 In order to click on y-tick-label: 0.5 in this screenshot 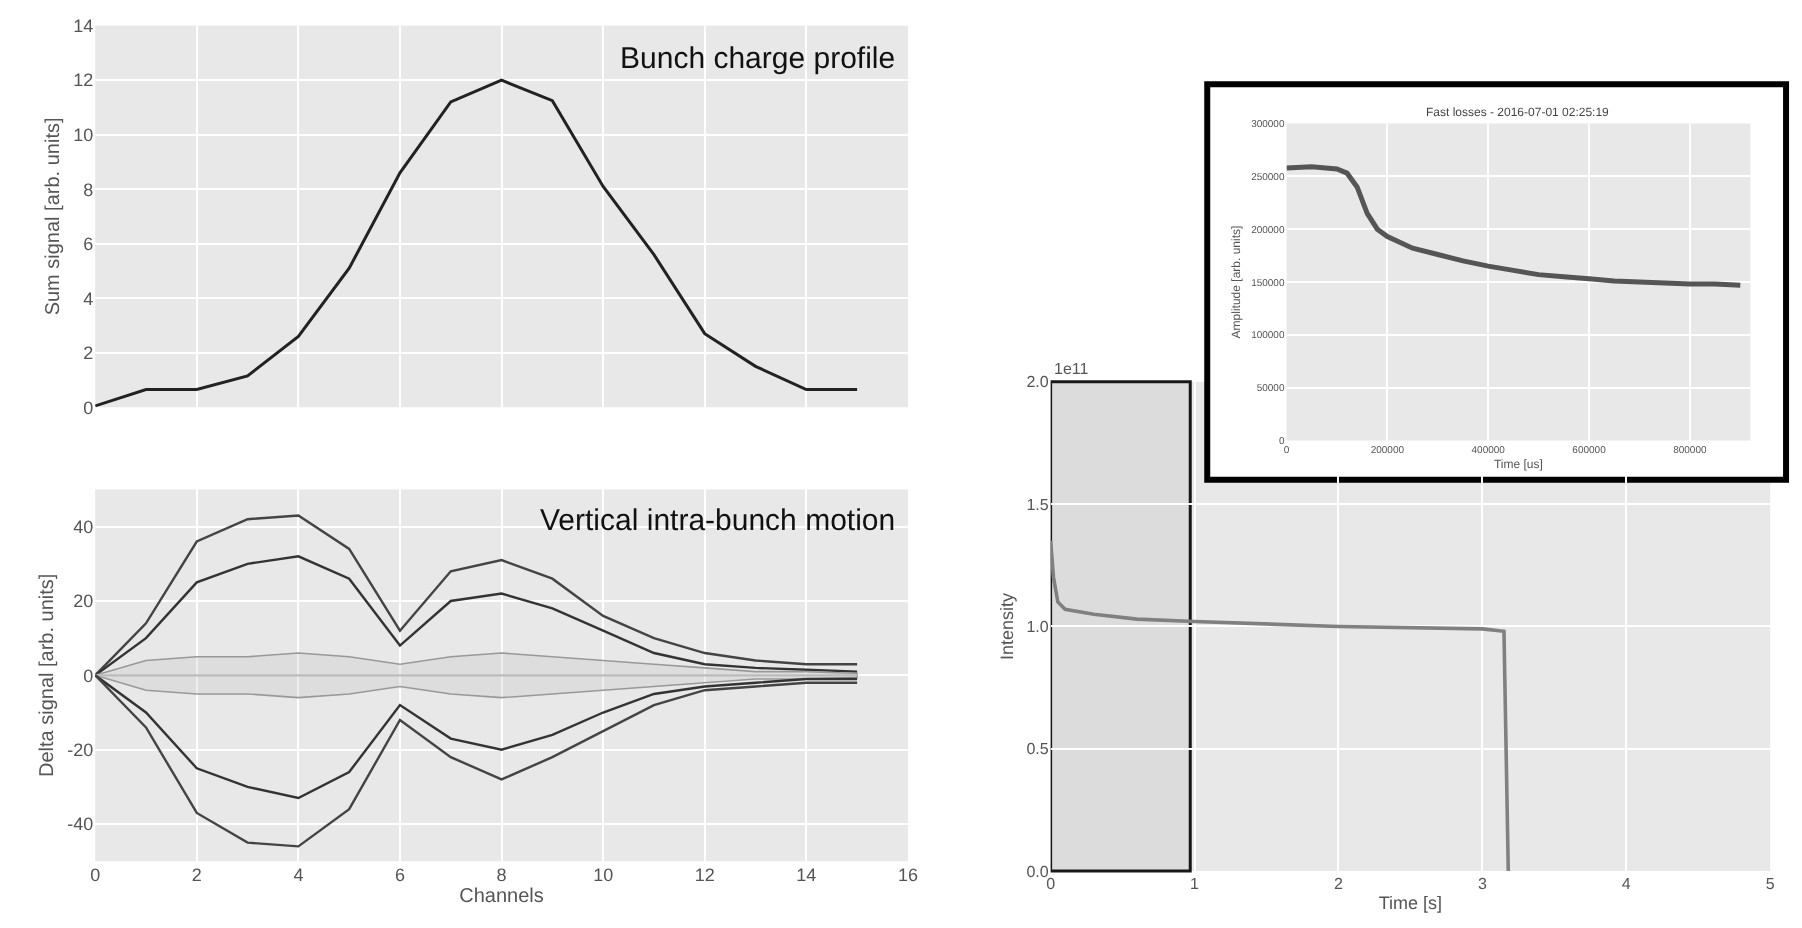, I will do `click(1038, 749)`.